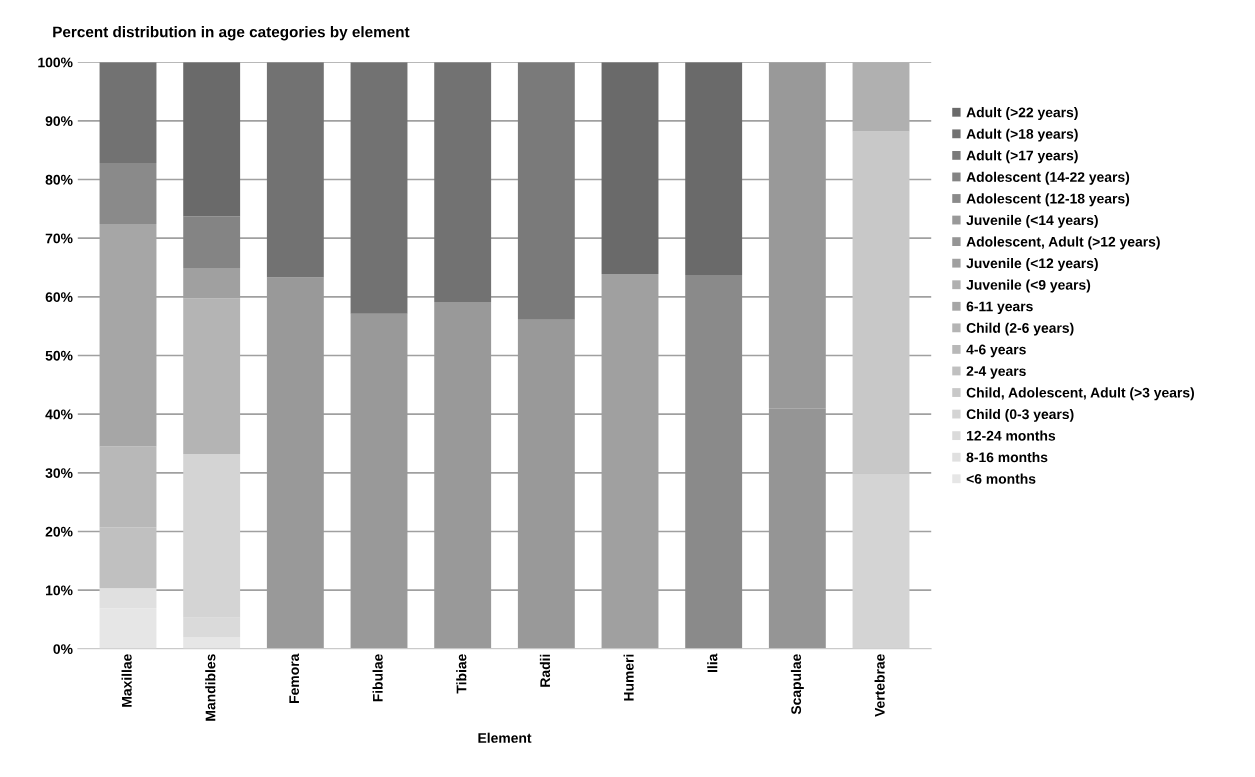 The width and height of the screenshot is (1255, 777). Describe the element at coordinates (59, 179) in the screenshot. I see `y-tick-label: 80%` at that location.